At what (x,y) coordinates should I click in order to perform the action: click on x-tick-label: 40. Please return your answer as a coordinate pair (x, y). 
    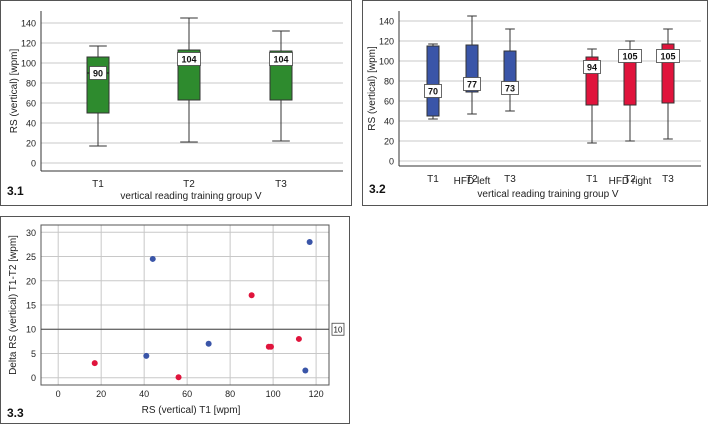
    Looking at the image, I should click on (144, 394).